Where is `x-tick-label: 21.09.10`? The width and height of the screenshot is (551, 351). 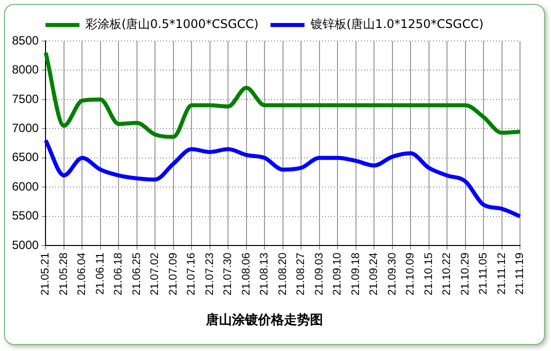
x-tick-label: 21.09.10 is located at coordinates (338, 274).